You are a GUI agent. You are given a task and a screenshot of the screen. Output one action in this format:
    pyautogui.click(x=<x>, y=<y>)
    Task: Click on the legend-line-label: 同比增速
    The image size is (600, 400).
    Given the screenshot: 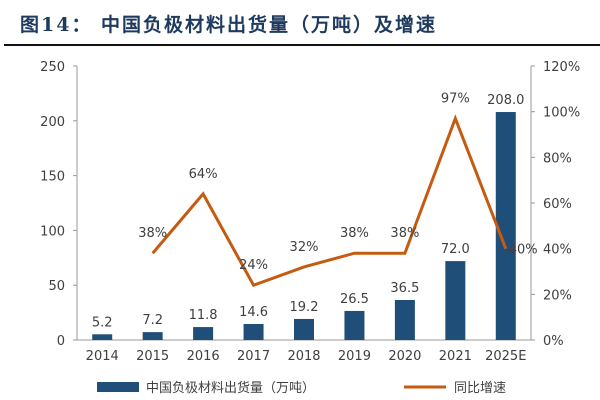 What is the action you would take?
    pyautogui.click(x=480, y=388)
    